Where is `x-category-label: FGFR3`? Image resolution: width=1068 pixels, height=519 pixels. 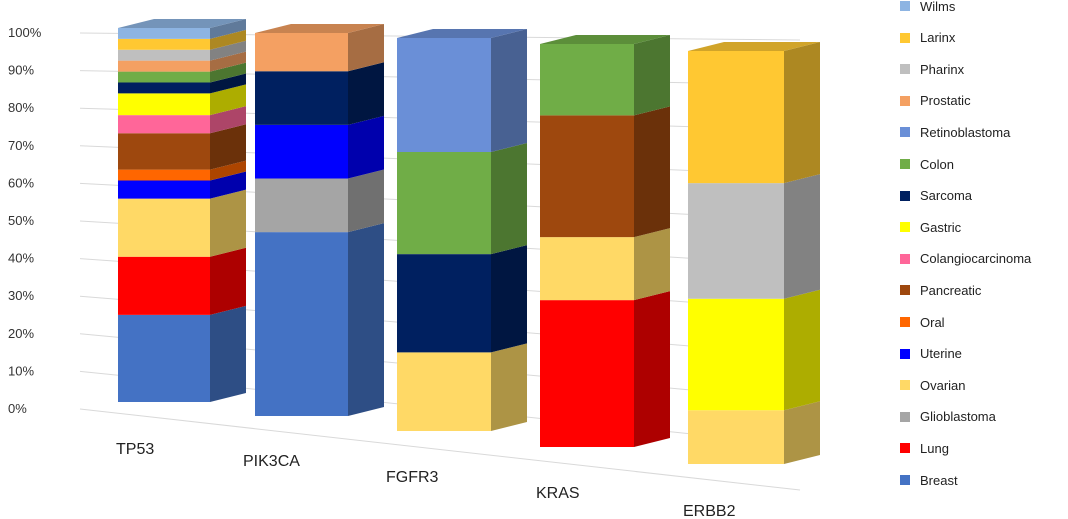
x-category-label: FGFR3 is located at coordinates (412, 477).